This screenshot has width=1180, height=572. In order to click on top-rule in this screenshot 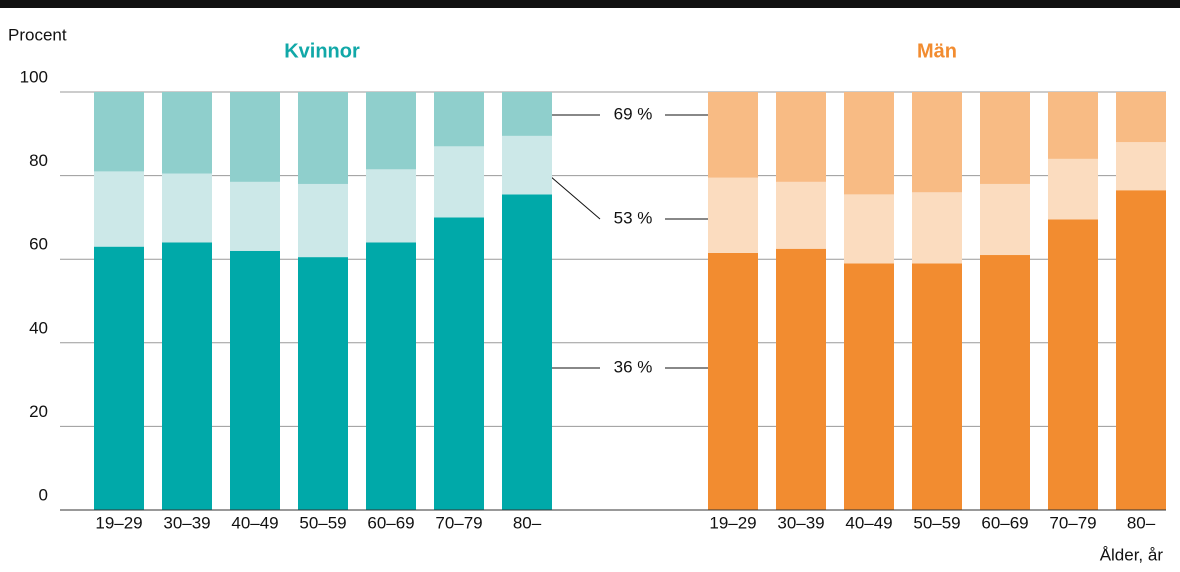, I will do `click(590, 4)`.